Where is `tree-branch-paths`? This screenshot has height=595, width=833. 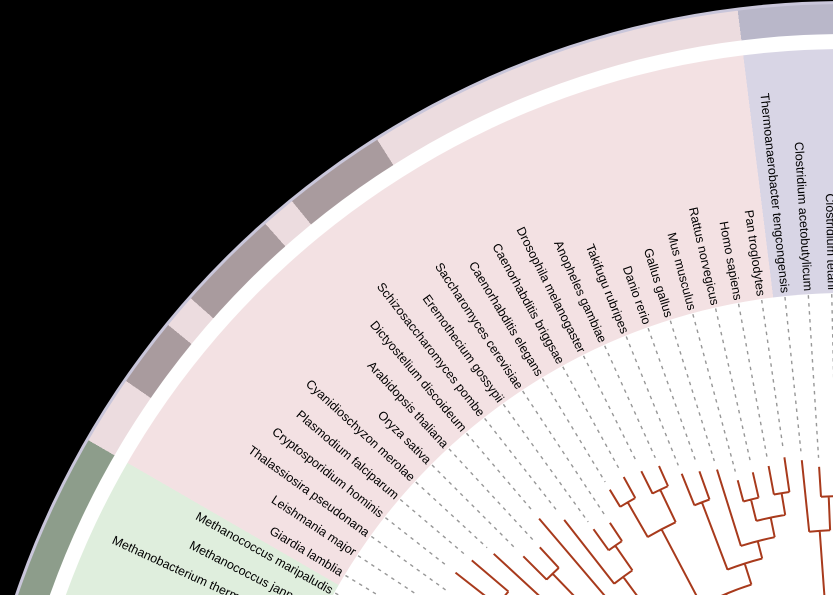
tree-branch-paths is located at coordinates (597, 526).